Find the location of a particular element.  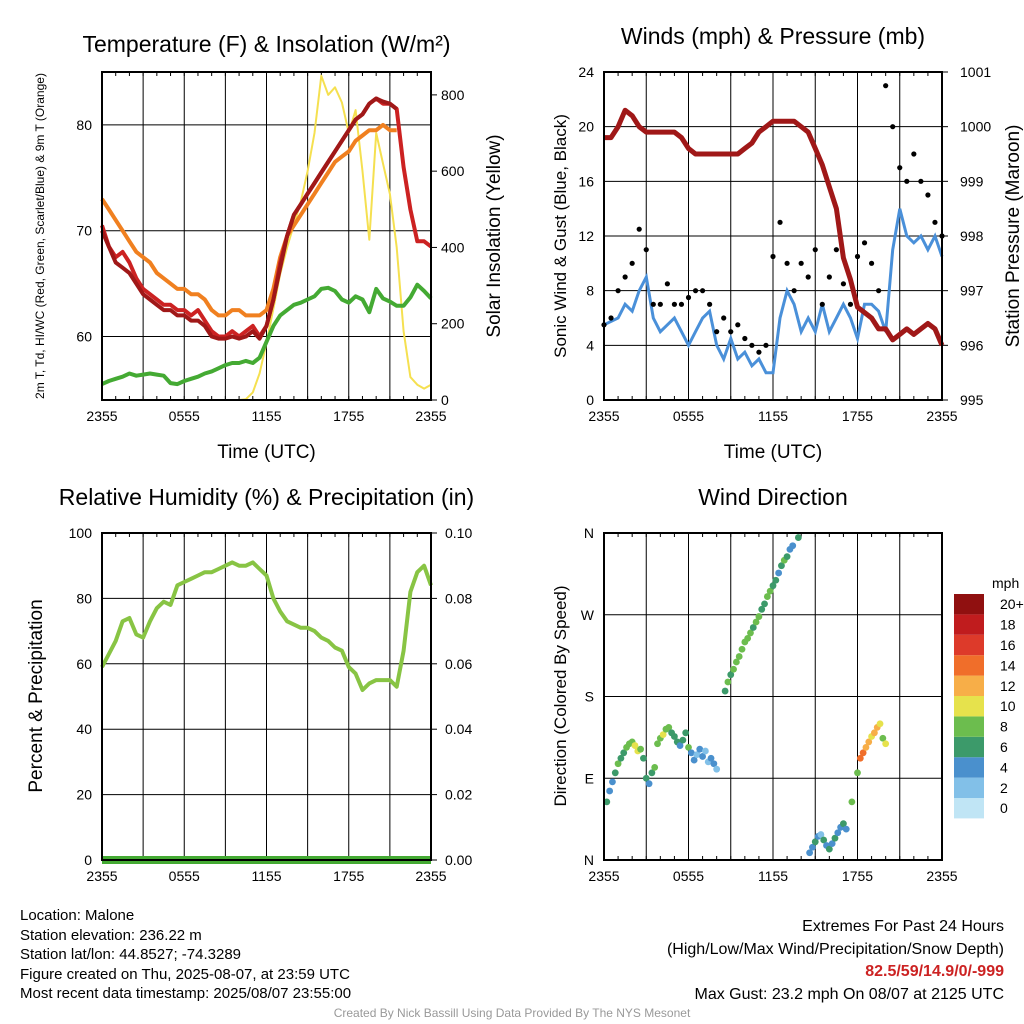

y2-axis-label: Station Pressure (Maroon) is located at coordinates (1013, 236).